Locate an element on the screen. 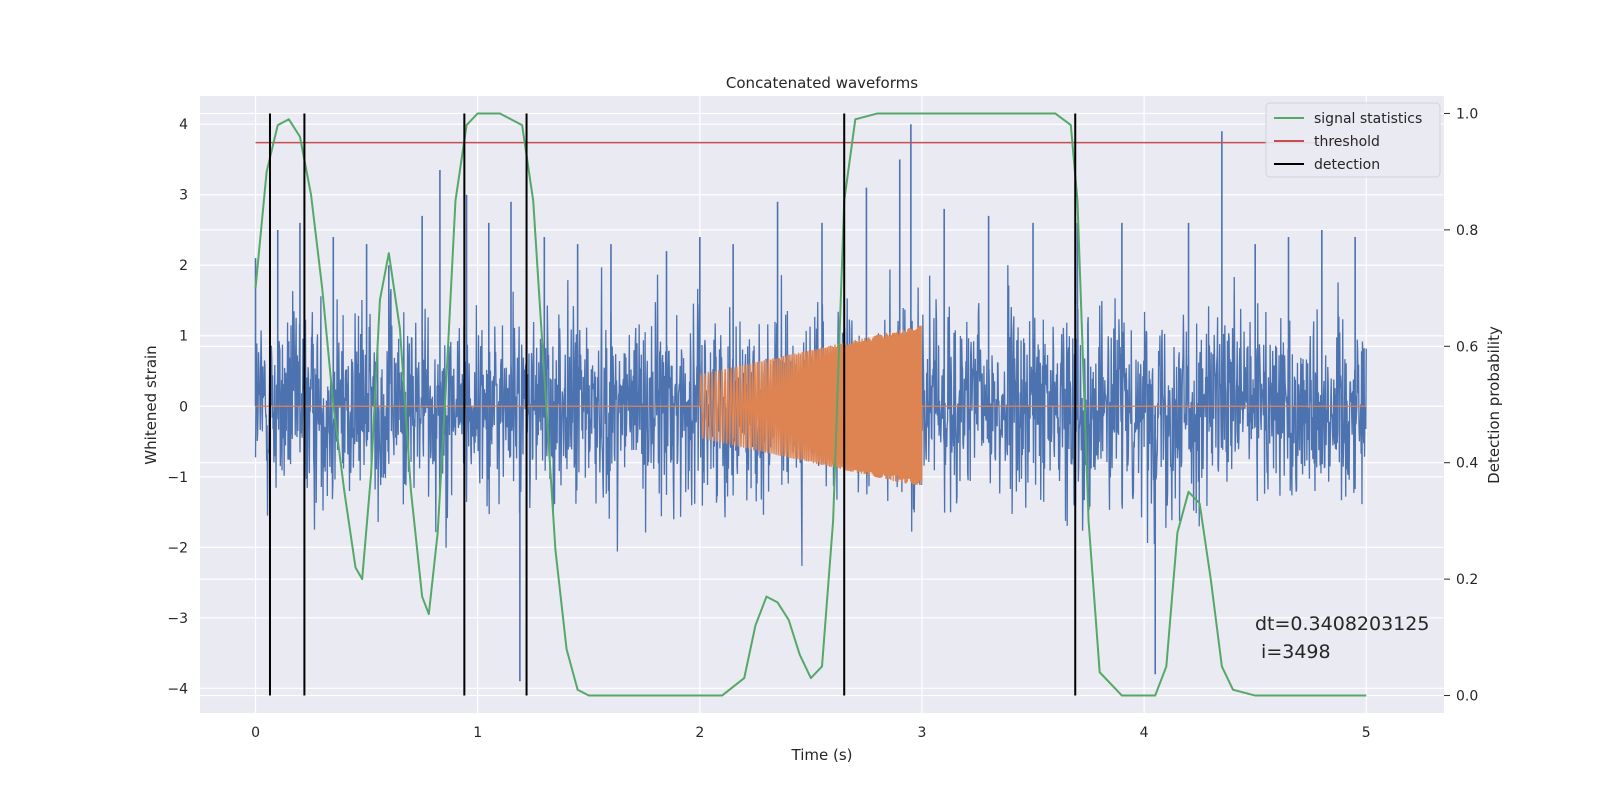  y2-tick-label: 0.2 is located at coordinates (1467, 580).